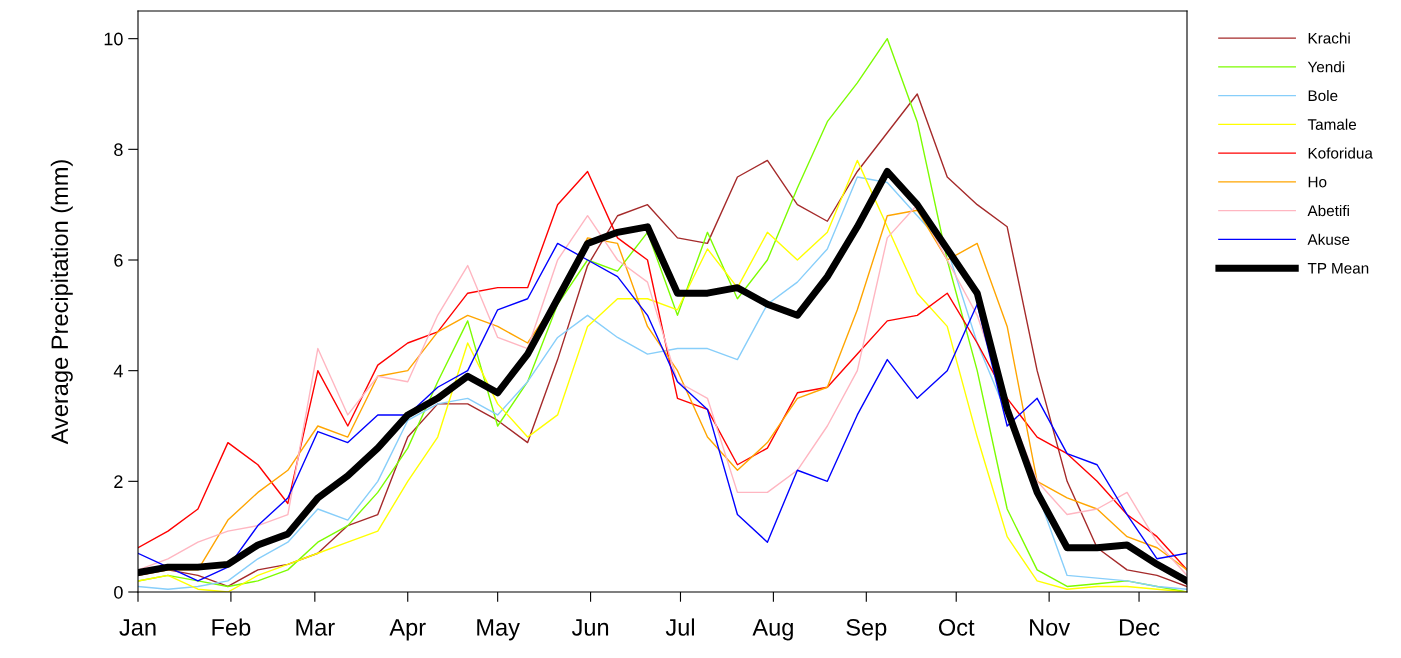 The image size is (1401, 658). What do you see at coordinates (1338, 268) in the screenshot?
I see `legend-label: TP Mean` at bounding box center [1338, 268].